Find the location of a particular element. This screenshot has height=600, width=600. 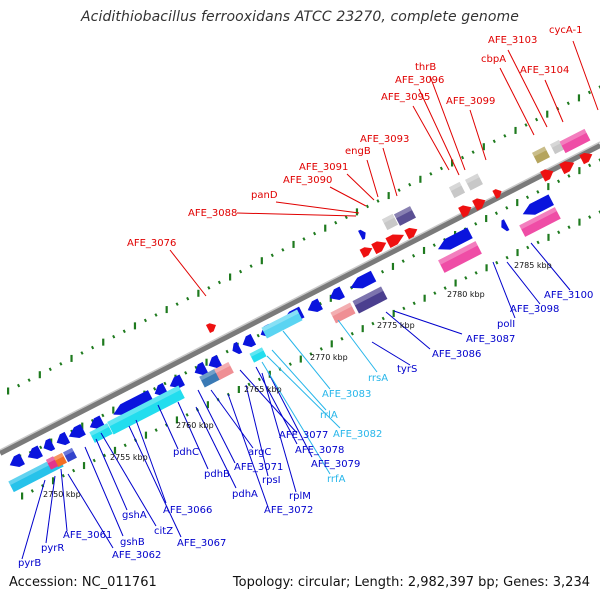

gene-label: AFE_3093 is located at coordinates (384, 139).